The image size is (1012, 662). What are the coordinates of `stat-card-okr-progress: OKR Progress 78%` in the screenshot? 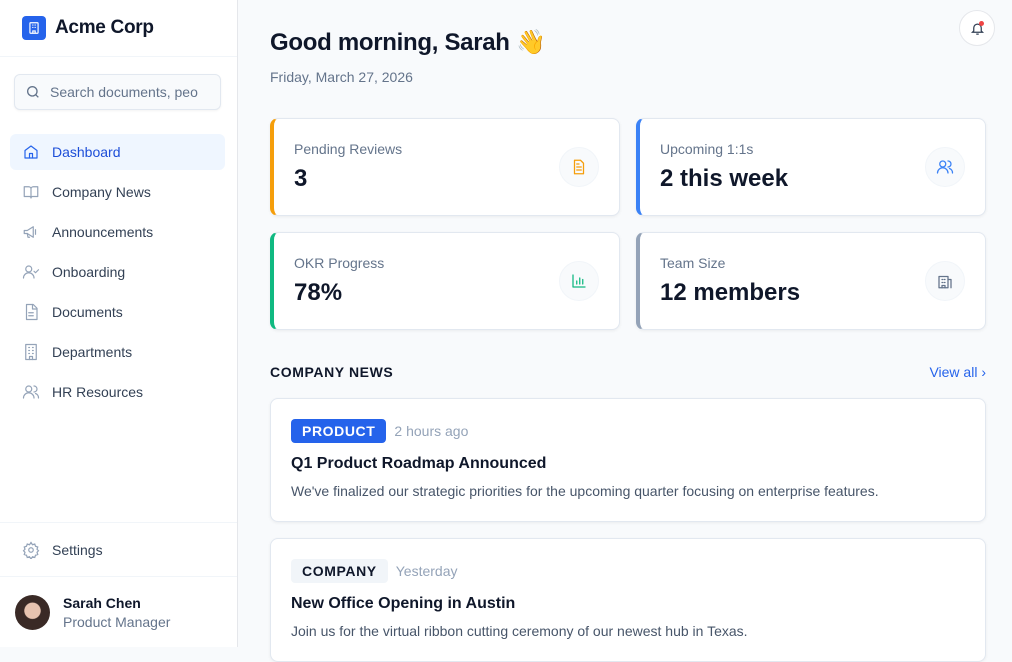 It's located at (445, 281).